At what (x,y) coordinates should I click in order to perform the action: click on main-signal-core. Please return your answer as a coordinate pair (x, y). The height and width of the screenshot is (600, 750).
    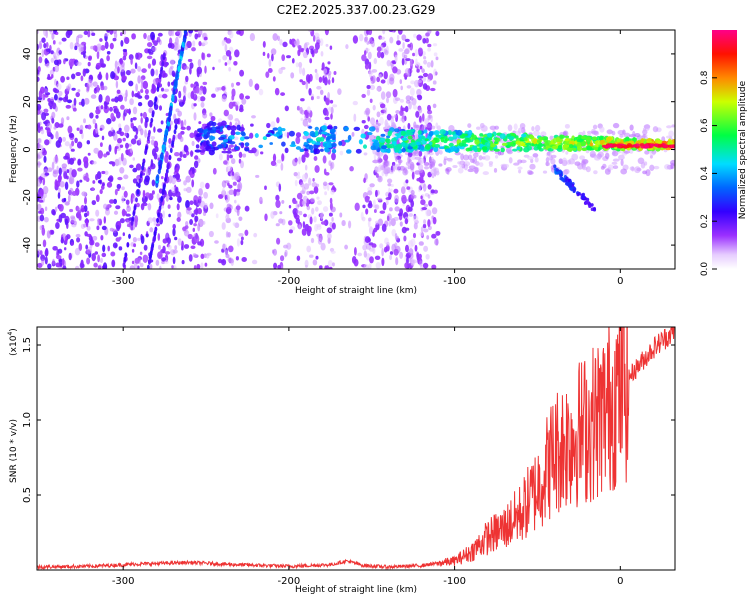
    Looking at the image, I should click on (607, 147).